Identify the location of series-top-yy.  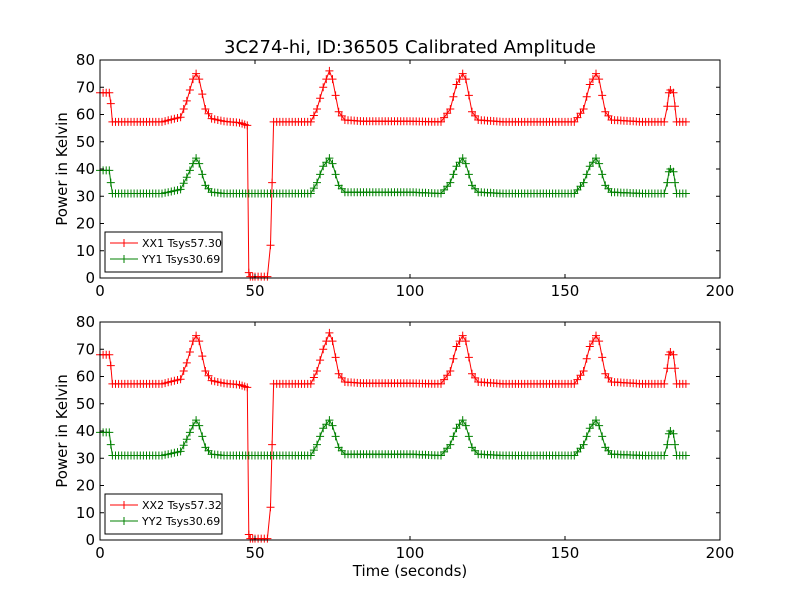
(393, 176).